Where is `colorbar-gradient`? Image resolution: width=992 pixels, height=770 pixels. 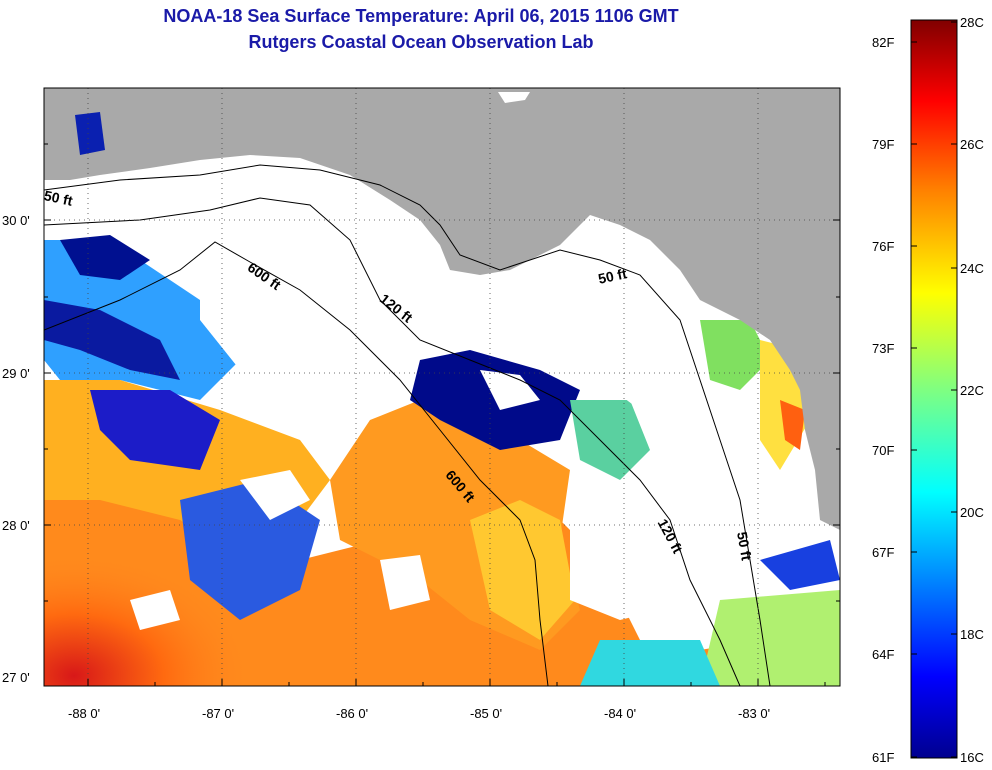
colorbar-gradient is located at coordinates (934, 389).